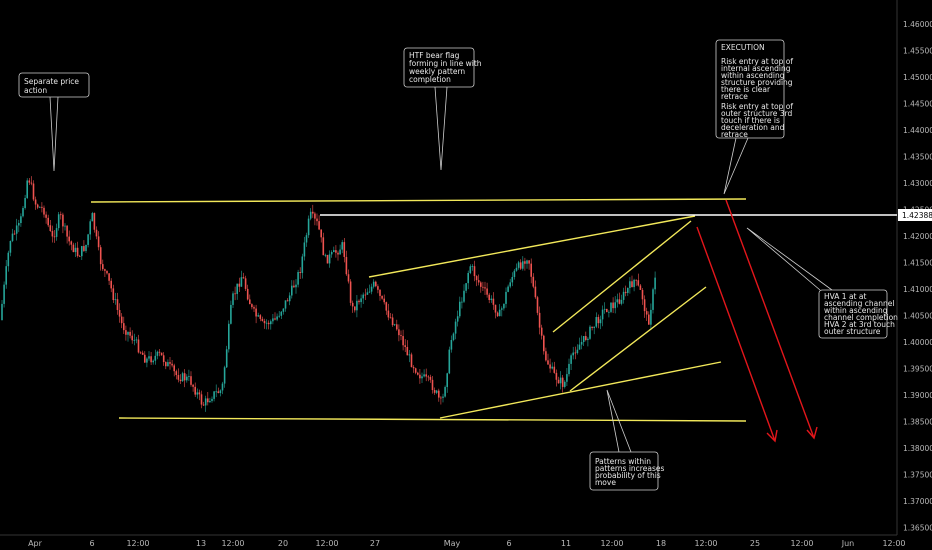 The height and width of the screenshot is (550, 932). What do you see at coordinates (629, 468) in the screenshot?
I see `patterns-line-1: patterns increases` at bounding box center [629, 468].